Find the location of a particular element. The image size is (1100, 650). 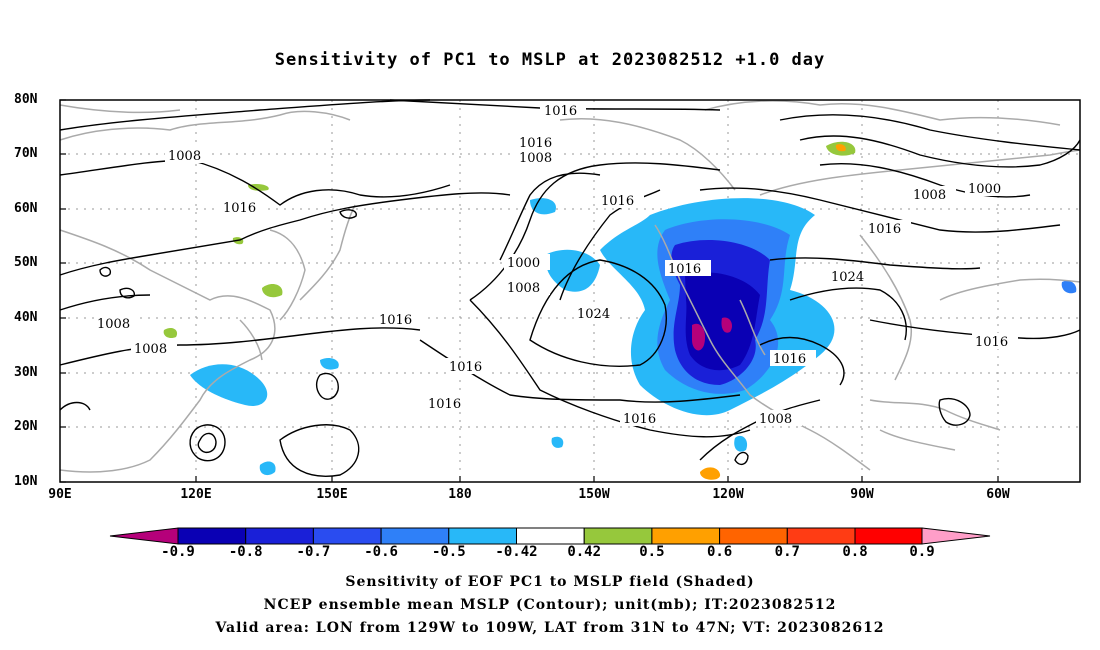

colorbar-lower-triangle is located at coordinates (144, 536).